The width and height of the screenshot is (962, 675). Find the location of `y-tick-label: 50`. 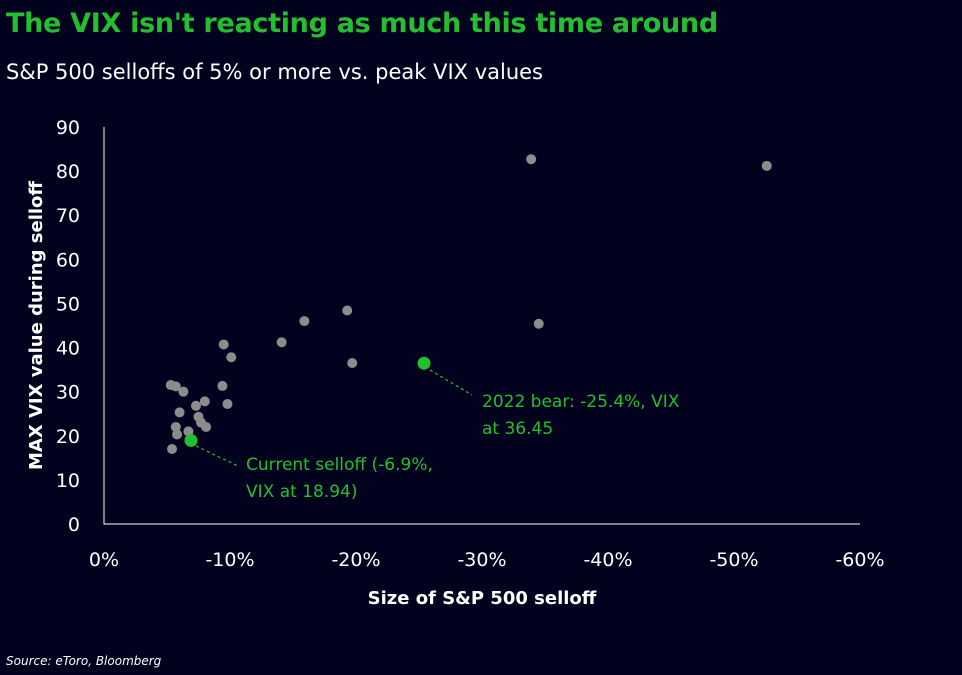

y-tick-label: 50 is located at coordinates (68, 304).